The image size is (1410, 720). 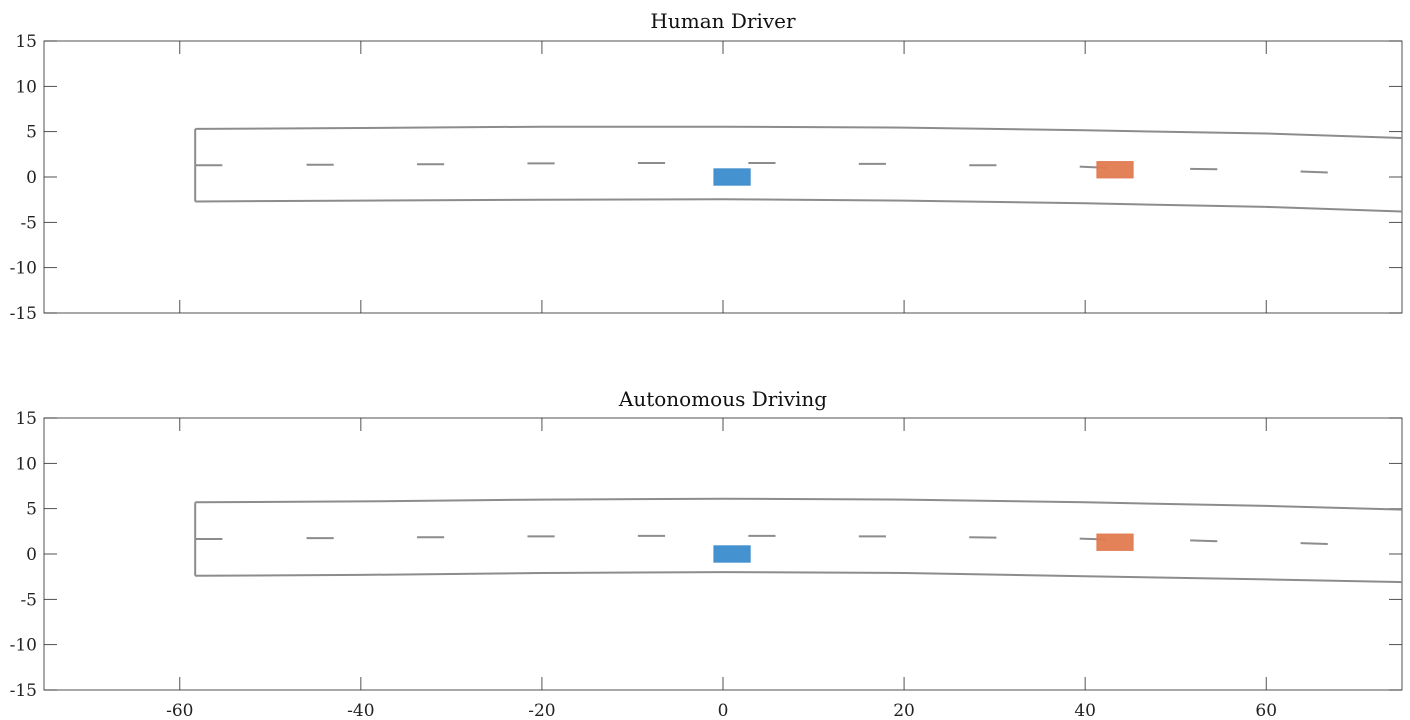 I want to click on x-tick-label: 60, so click(x=1266, y=710).